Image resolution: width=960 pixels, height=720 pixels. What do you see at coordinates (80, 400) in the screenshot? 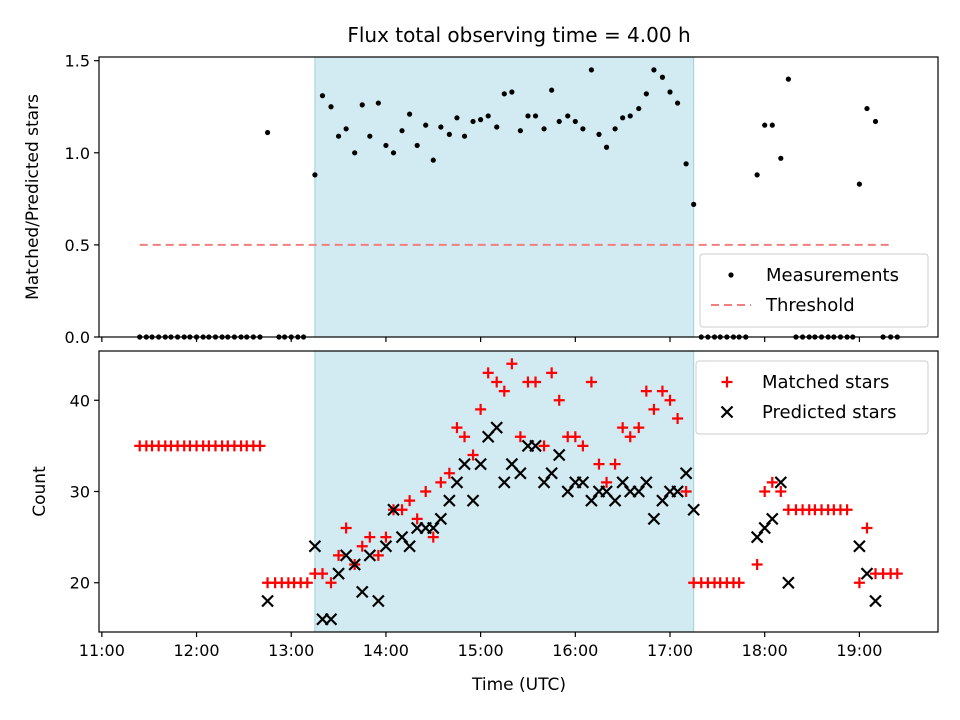
I see `y-tick-label: 40` at bounding box center [80, 400].